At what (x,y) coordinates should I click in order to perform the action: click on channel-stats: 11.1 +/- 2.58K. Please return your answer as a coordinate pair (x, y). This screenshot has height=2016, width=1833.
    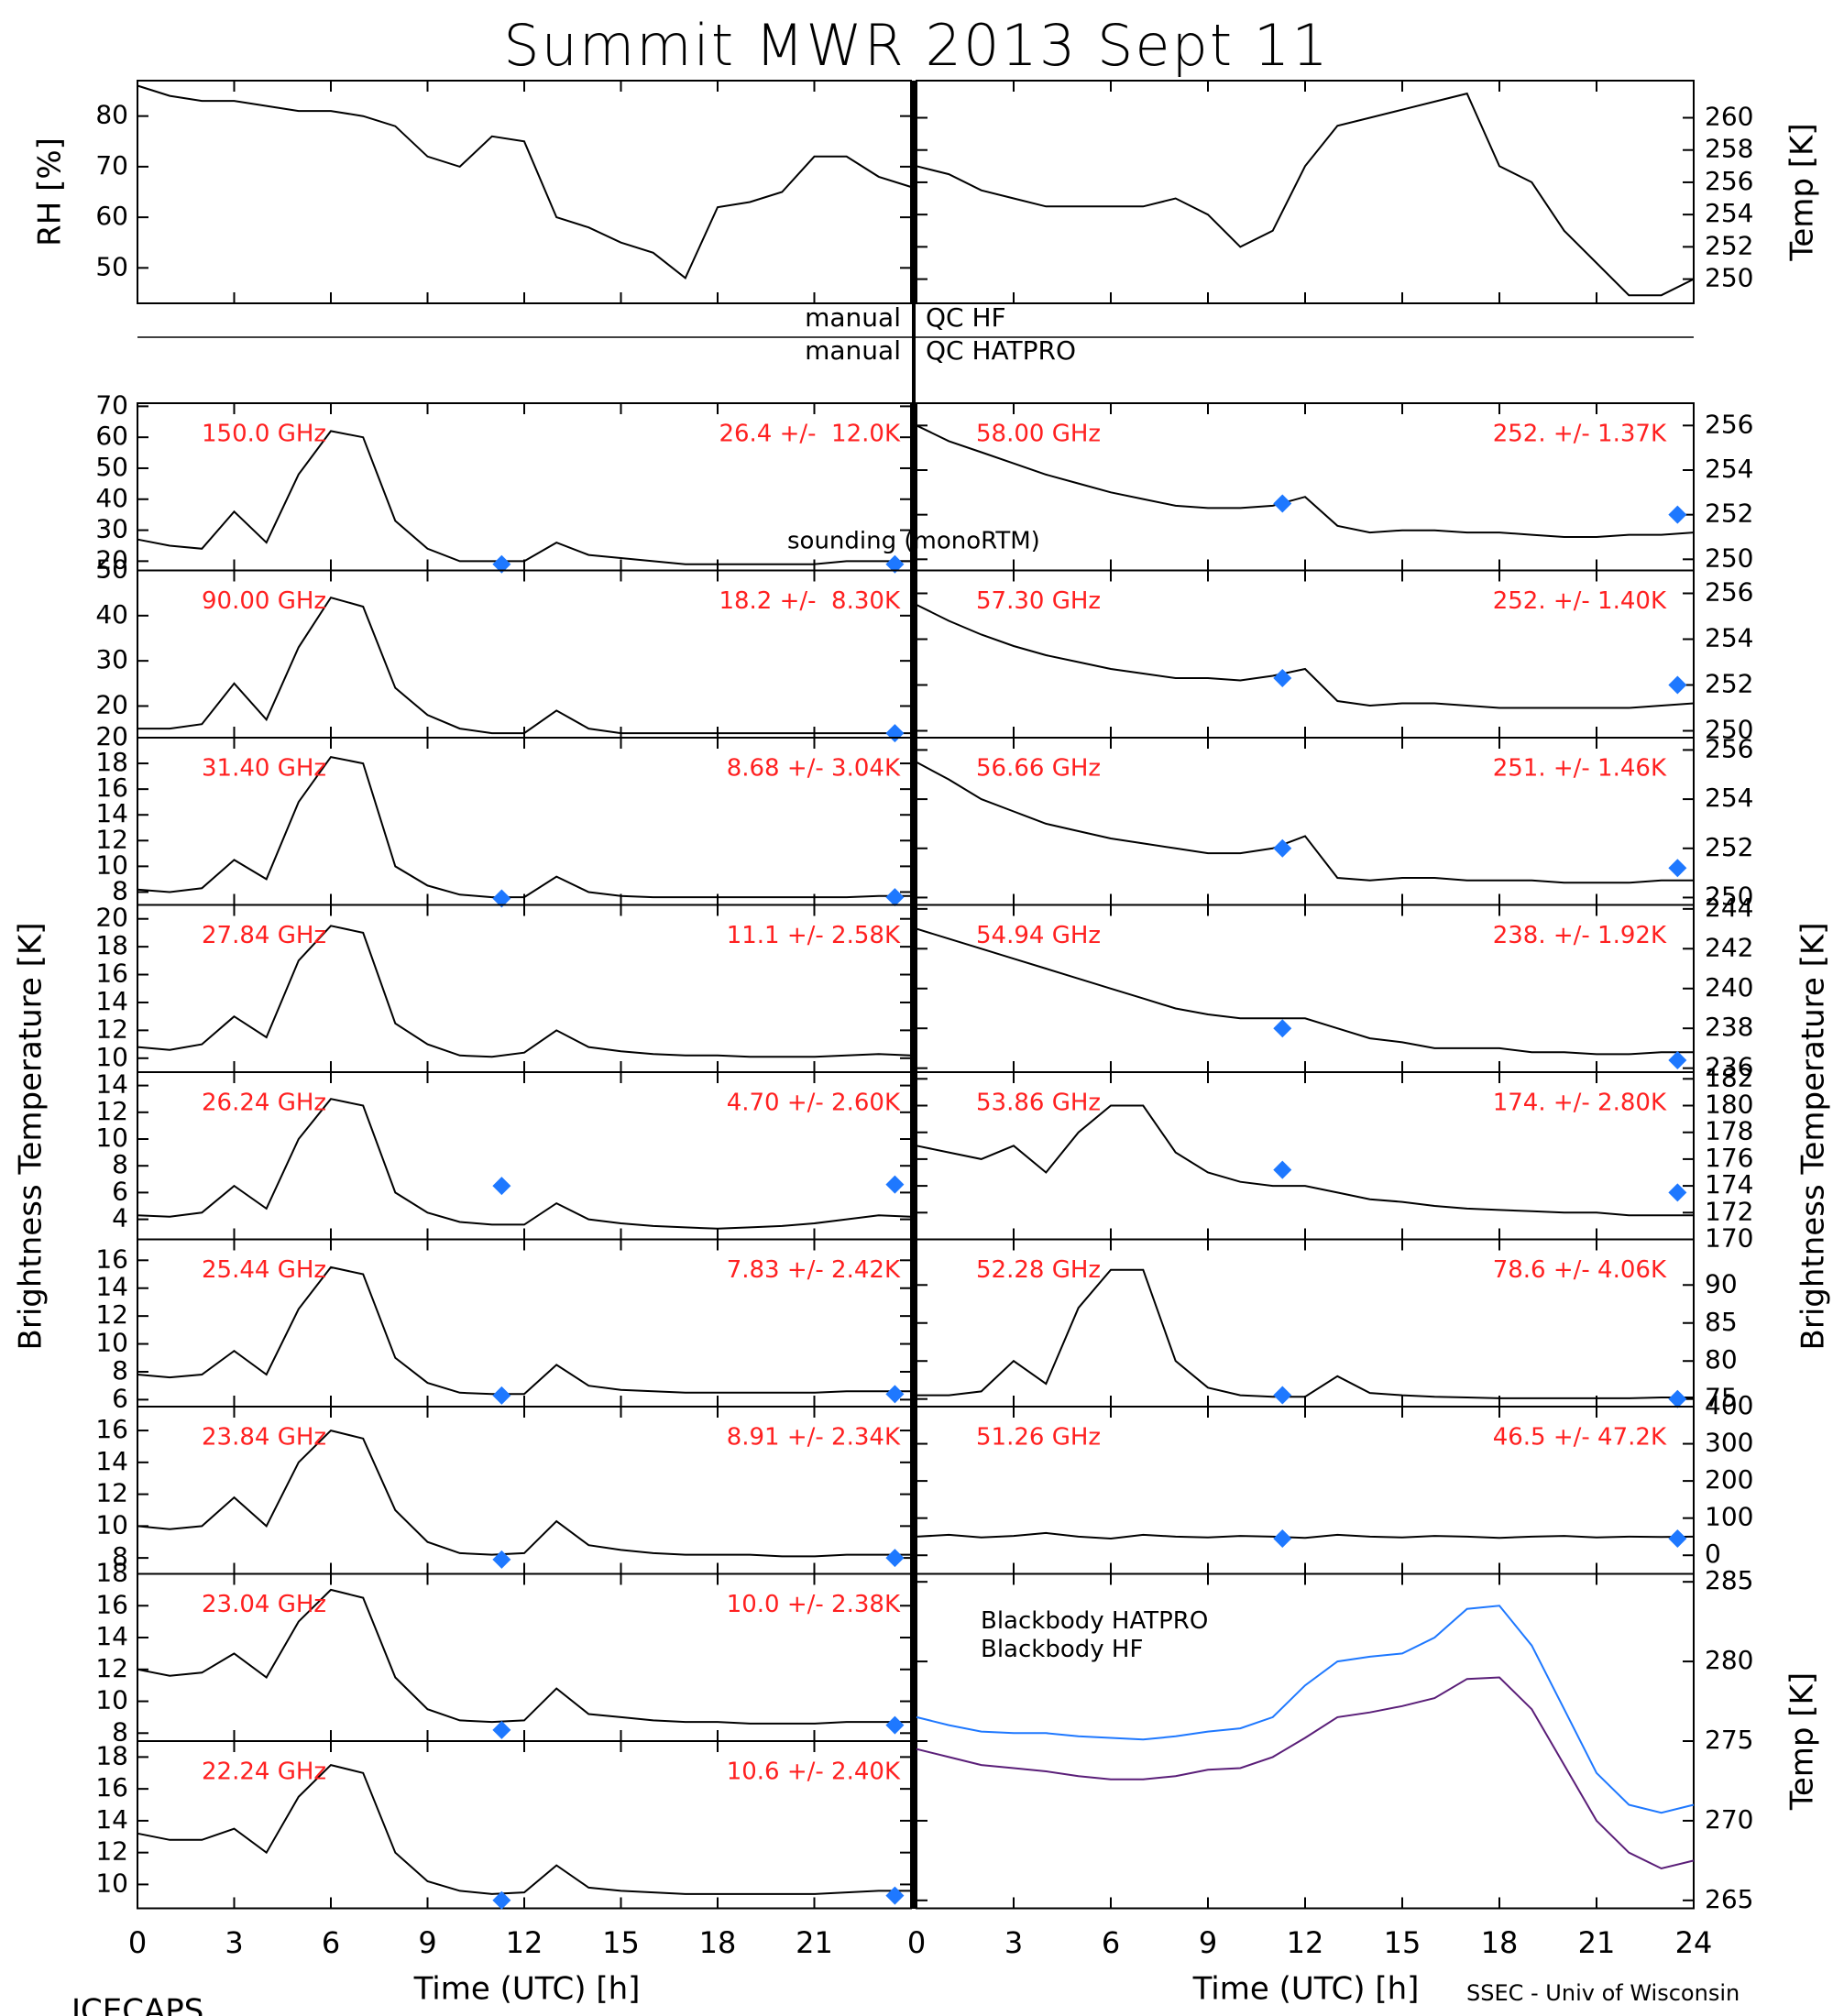
    Looking at the image, I should click on (814, 935).